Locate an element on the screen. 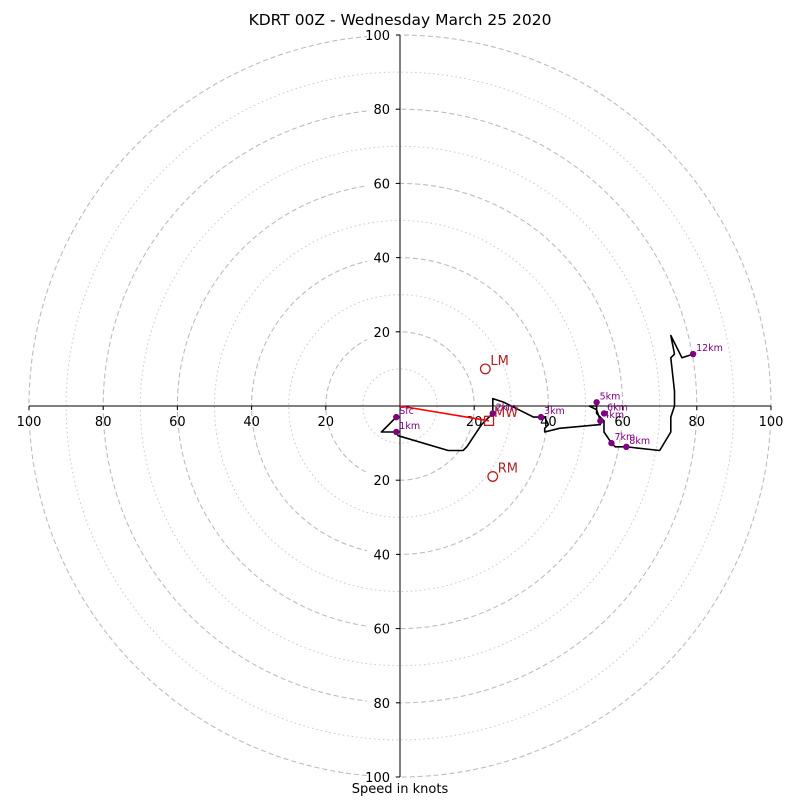  height-label-3km: 3km is located at coordinates (554, 411).